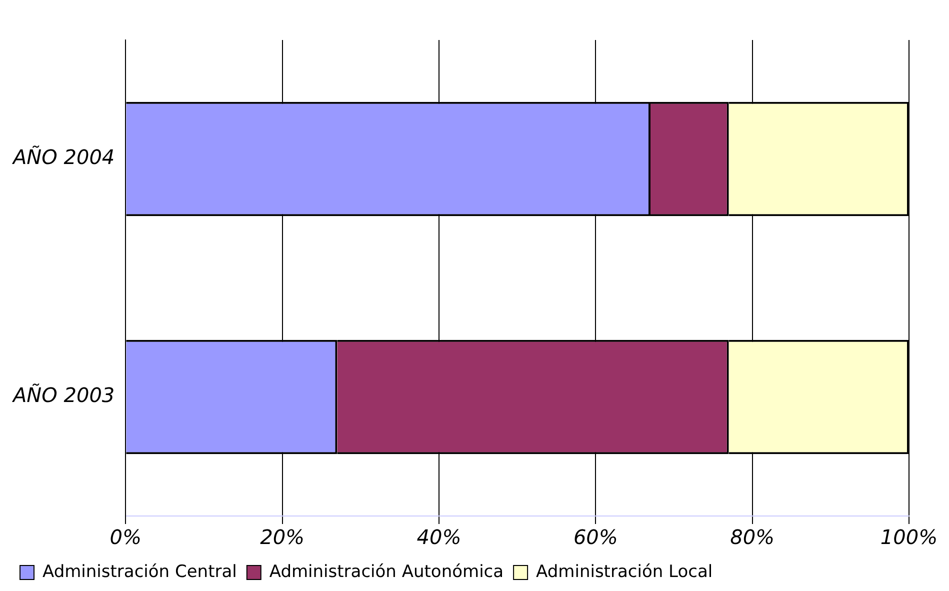 This screenshot has height=591, width=949. What do you see at coordinates (624, 572) in the screenshot?
I see `legend-label: Administración Local` at bounding box center [624, 572].